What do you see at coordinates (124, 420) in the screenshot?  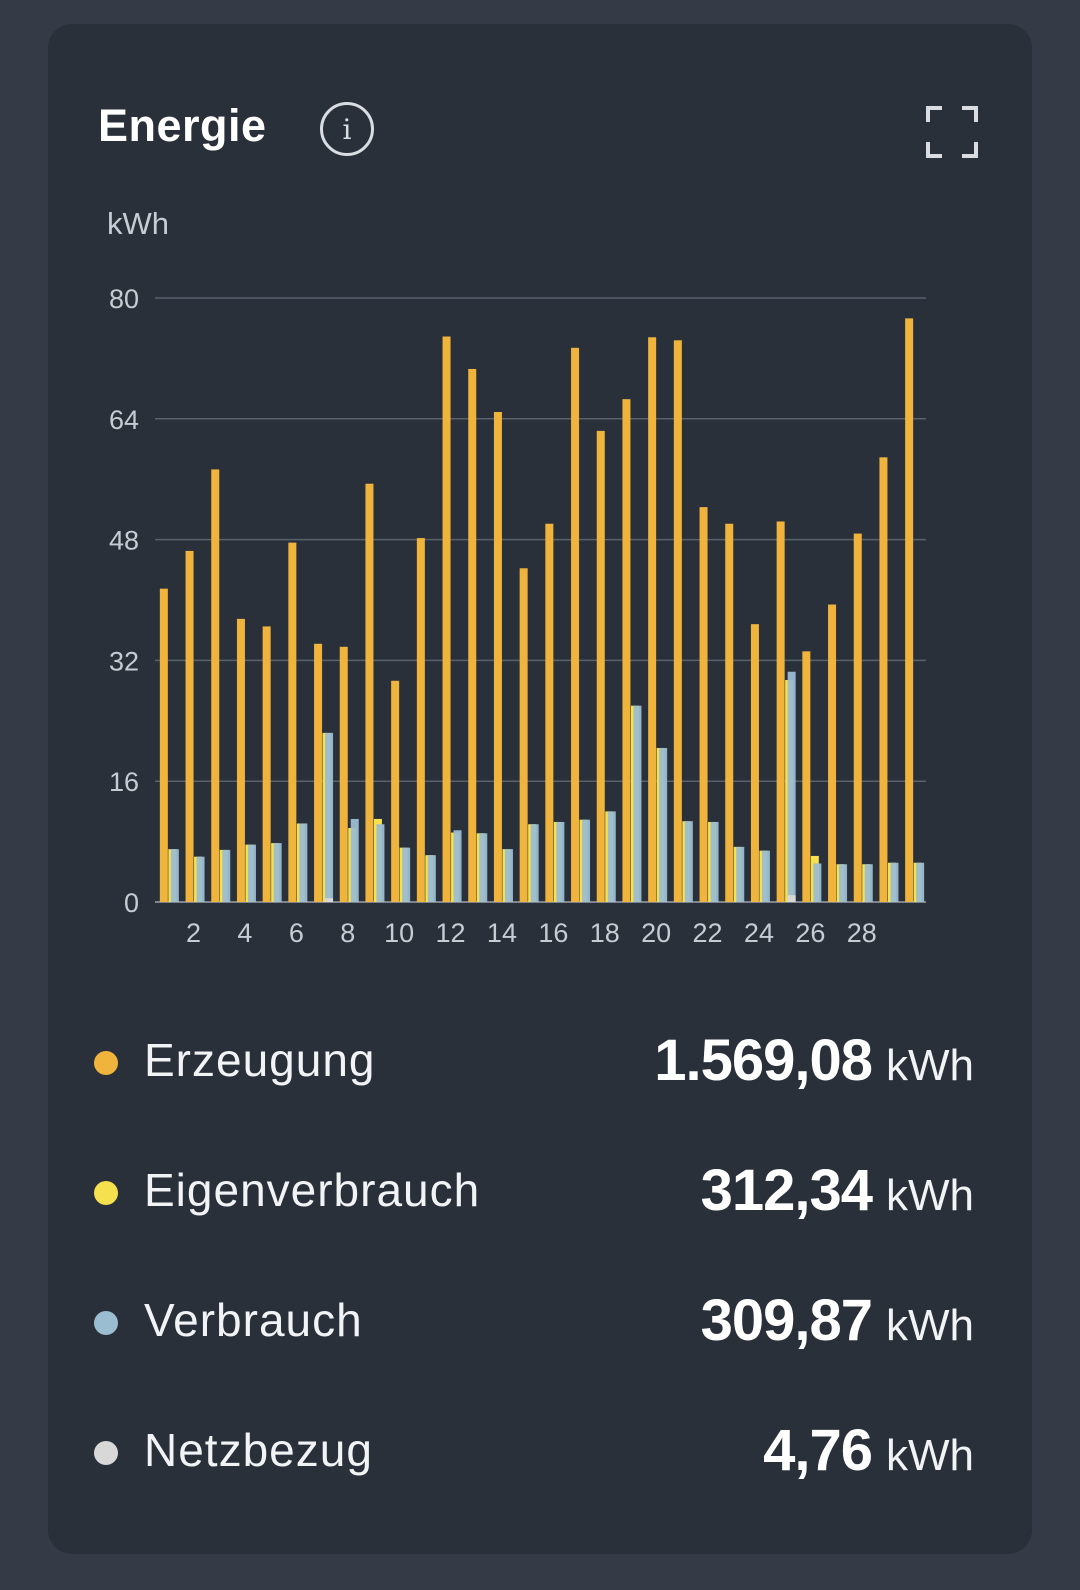 I see `y-tick-label: 64` at bounding box center [124, 420].